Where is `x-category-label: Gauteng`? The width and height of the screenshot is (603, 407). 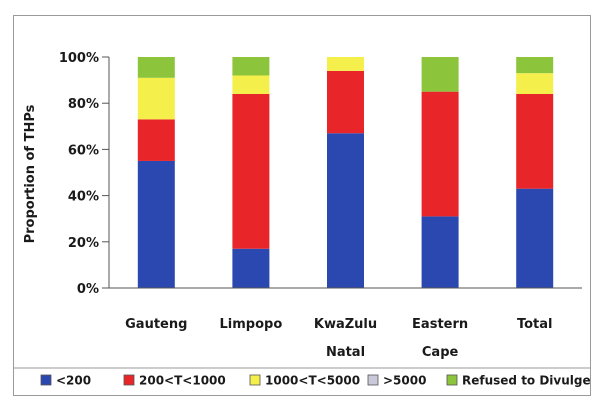
x-category-label: Gauteng is located at coordinates (156, 324).